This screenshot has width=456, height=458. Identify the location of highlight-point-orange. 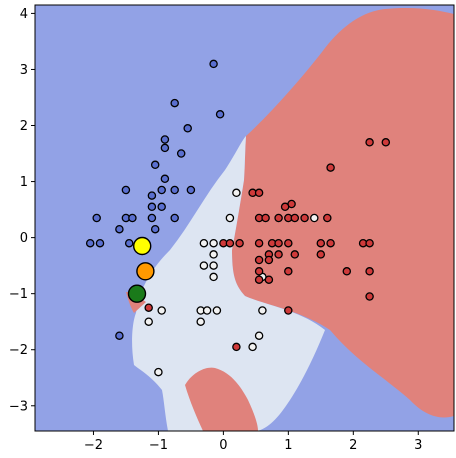
(145, 271).